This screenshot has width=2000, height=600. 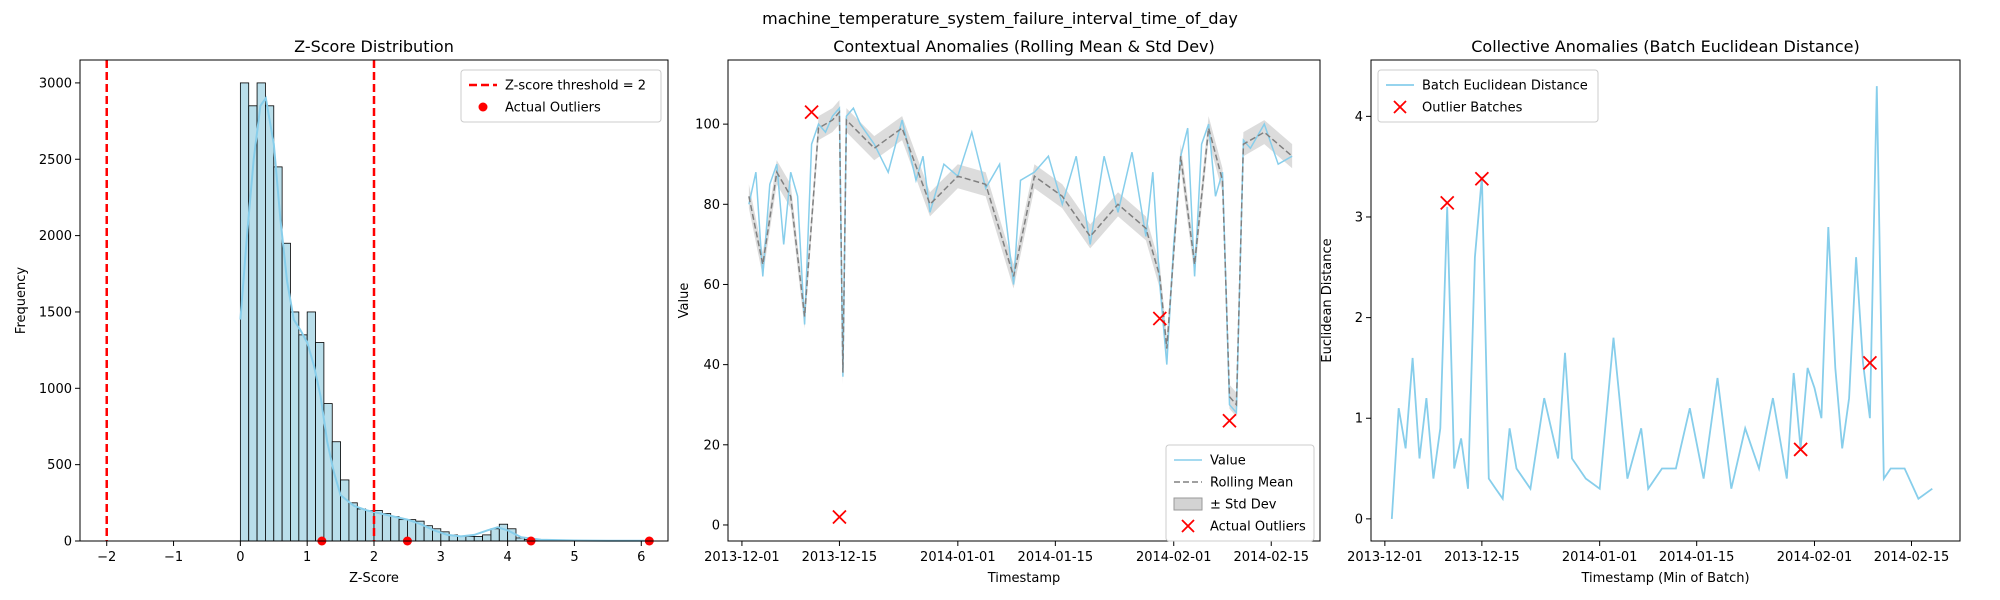 What do you see at coordinates (711, 365) in the screenshot?
I see `y-tick-label: 40` at bounding box center [711, 365].